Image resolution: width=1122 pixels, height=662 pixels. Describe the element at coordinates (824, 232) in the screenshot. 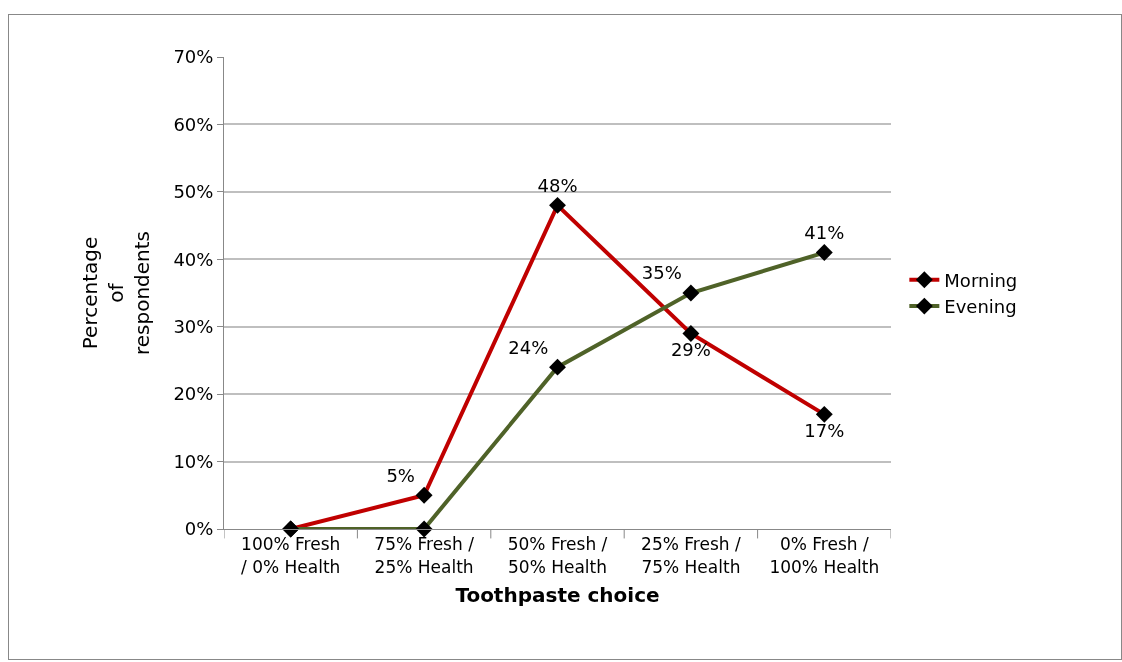

I see `data-label: 41%` at that location.